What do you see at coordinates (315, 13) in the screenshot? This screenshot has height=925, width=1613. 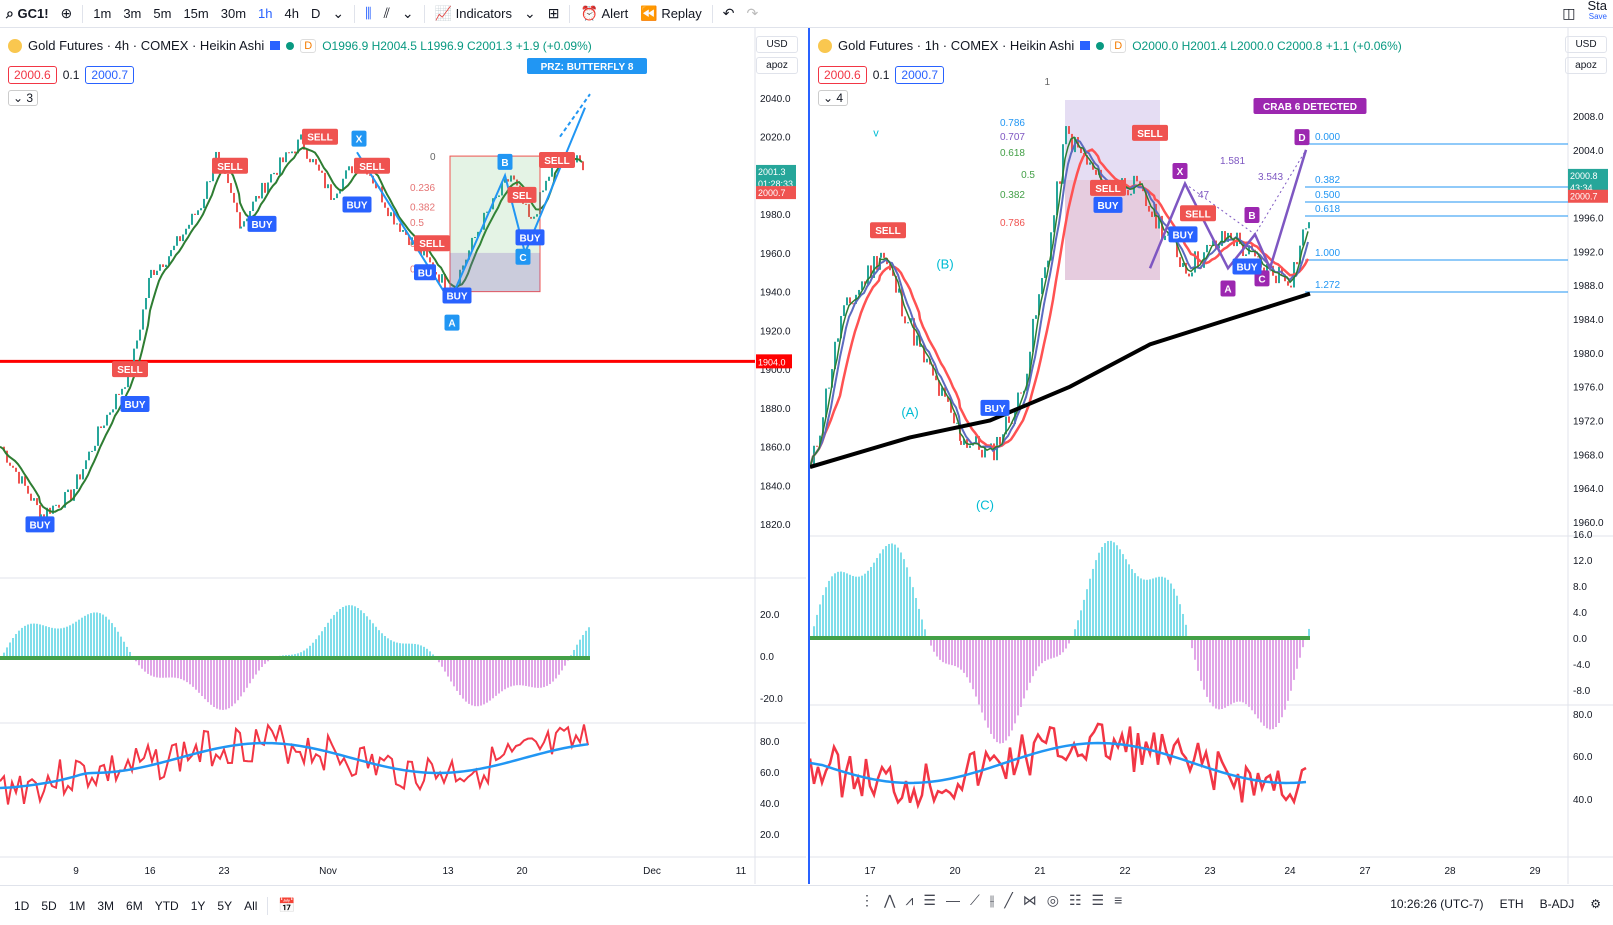 I see `timeframe-d: D` at bounding box center [315, 13].